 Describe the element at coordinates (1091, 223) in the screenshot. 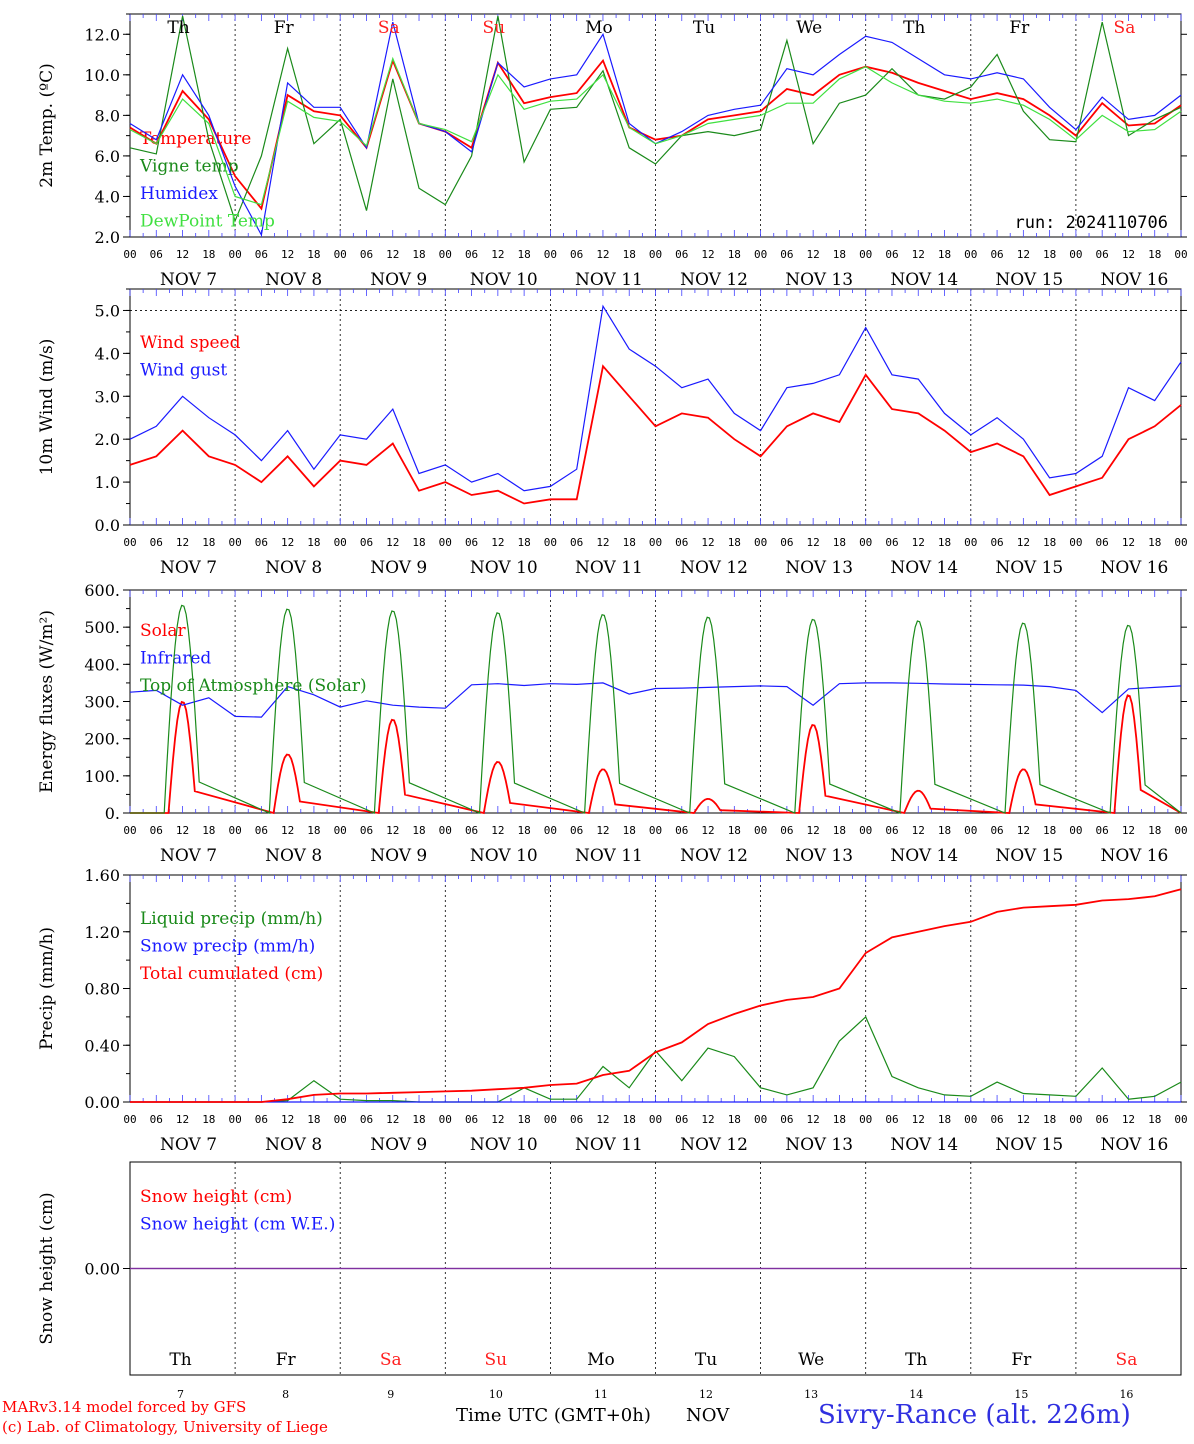

I see `run-label: run: 2024110706` at that location.